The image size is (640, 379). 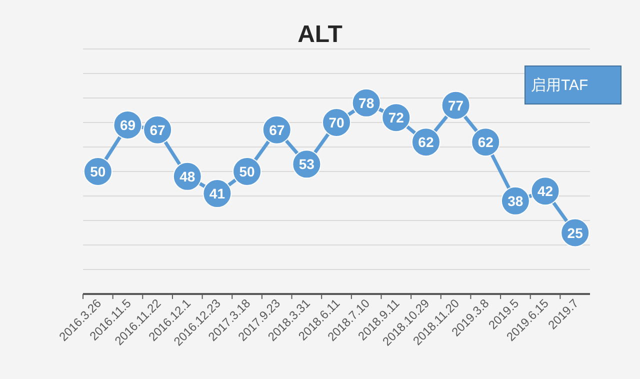 What do you see at coordinates (575, 232) in the screenshot?
I see `data-label: 25` at bounding box center [575, 232].